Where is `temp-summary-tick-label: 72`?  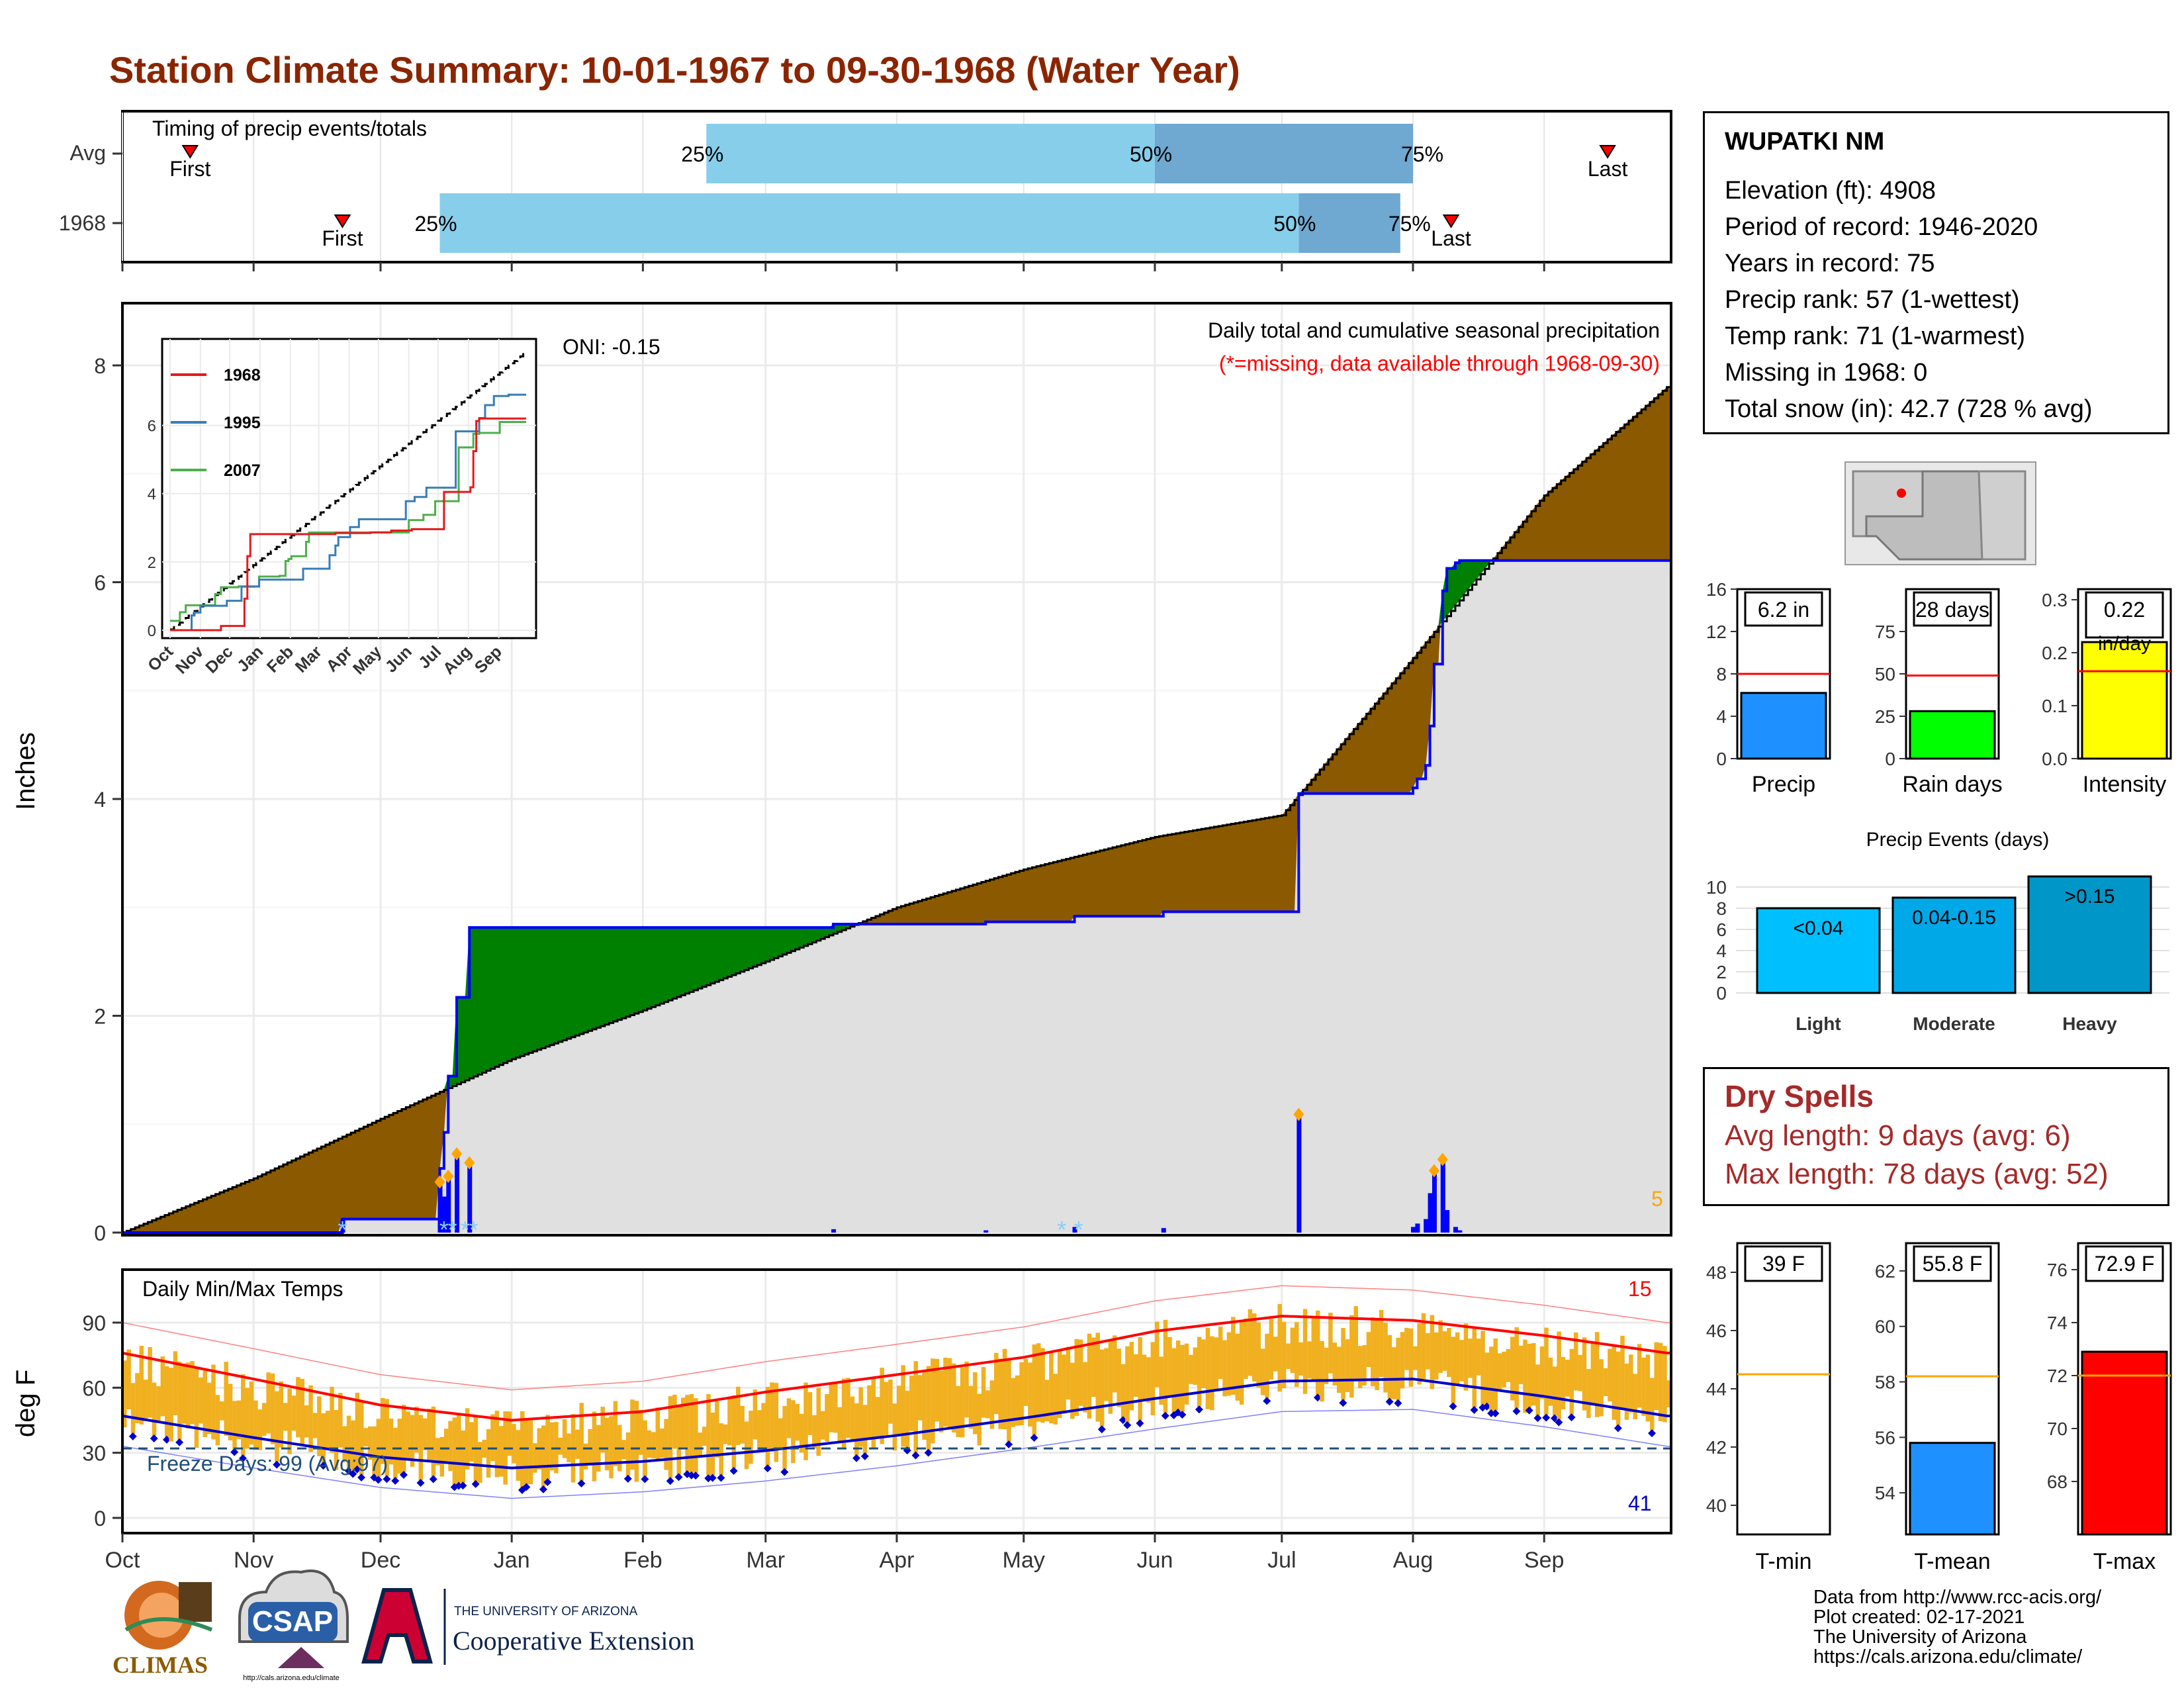
temp-summary-tick-label: 72 is located at coordinates (2057, 1376).